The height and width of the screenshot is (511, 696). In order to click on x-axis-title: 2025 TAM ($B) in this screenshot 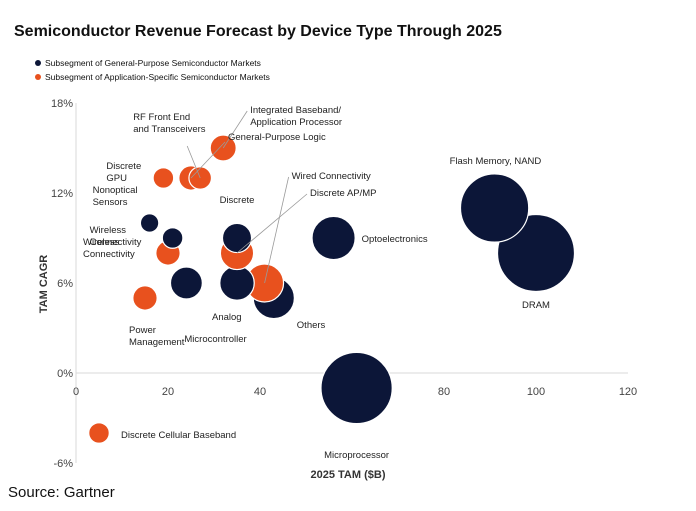, I will do `click(348, 475)`.